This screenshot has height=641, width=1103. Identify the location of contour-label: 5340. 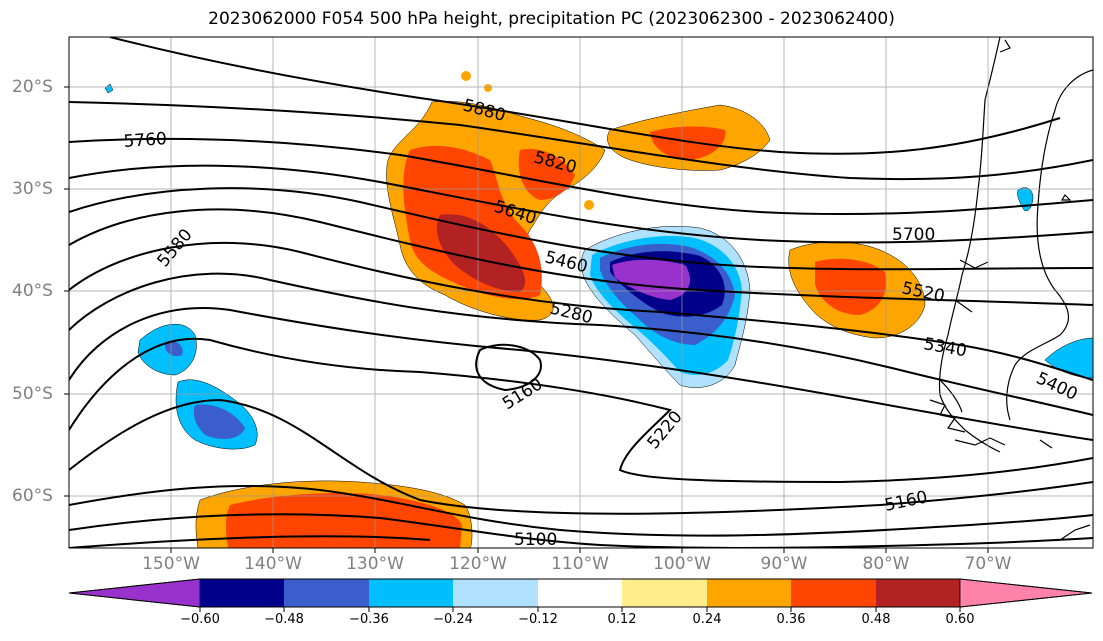
(945, 347).